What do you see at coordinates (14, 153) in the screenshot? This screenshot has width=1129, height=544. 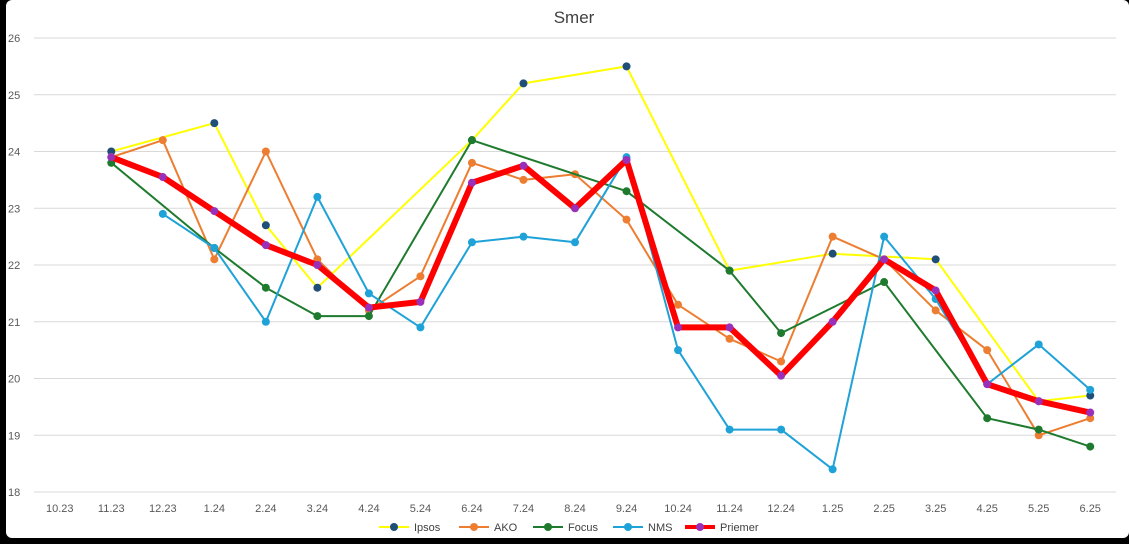 I see `y-tick-label: 24` at bounding box center [14, 153].